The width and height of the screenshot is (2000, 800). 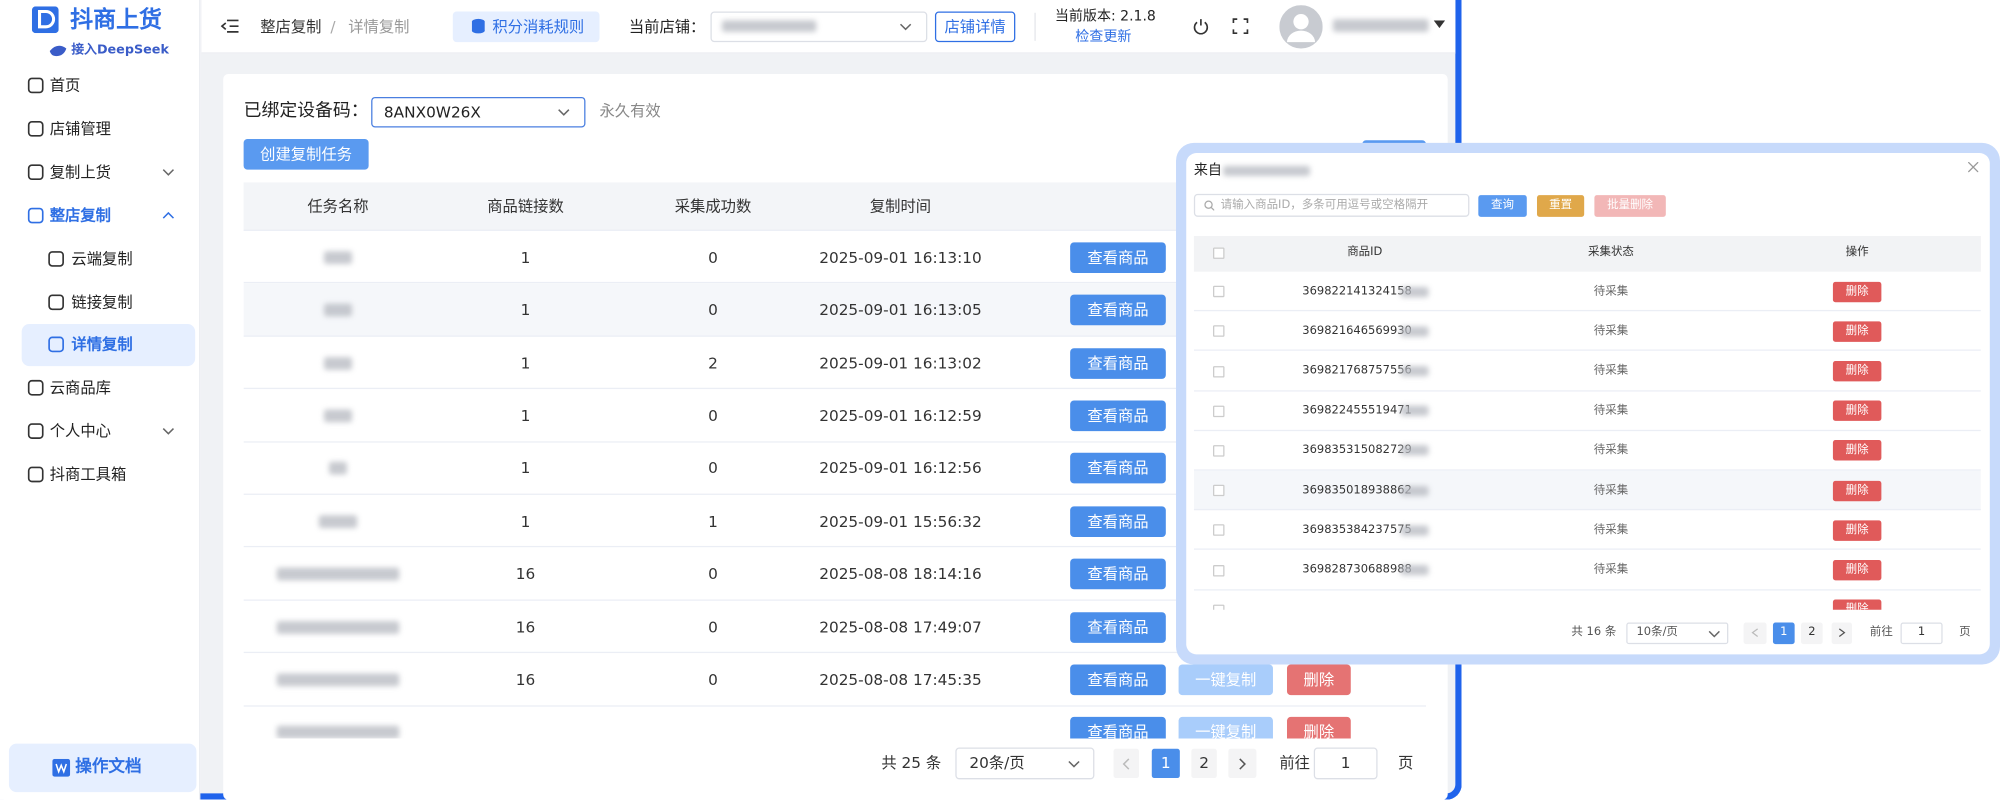 I want to click on menu-item: 店铺管理, so click(x=80, y=128).